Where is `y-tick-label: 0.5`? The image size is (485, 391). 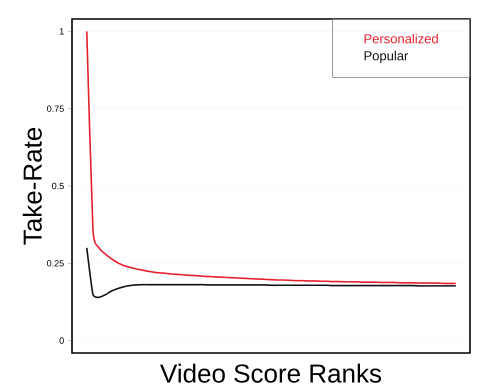 y-tick-label: 0.5 is located at coordinates (58, 186).